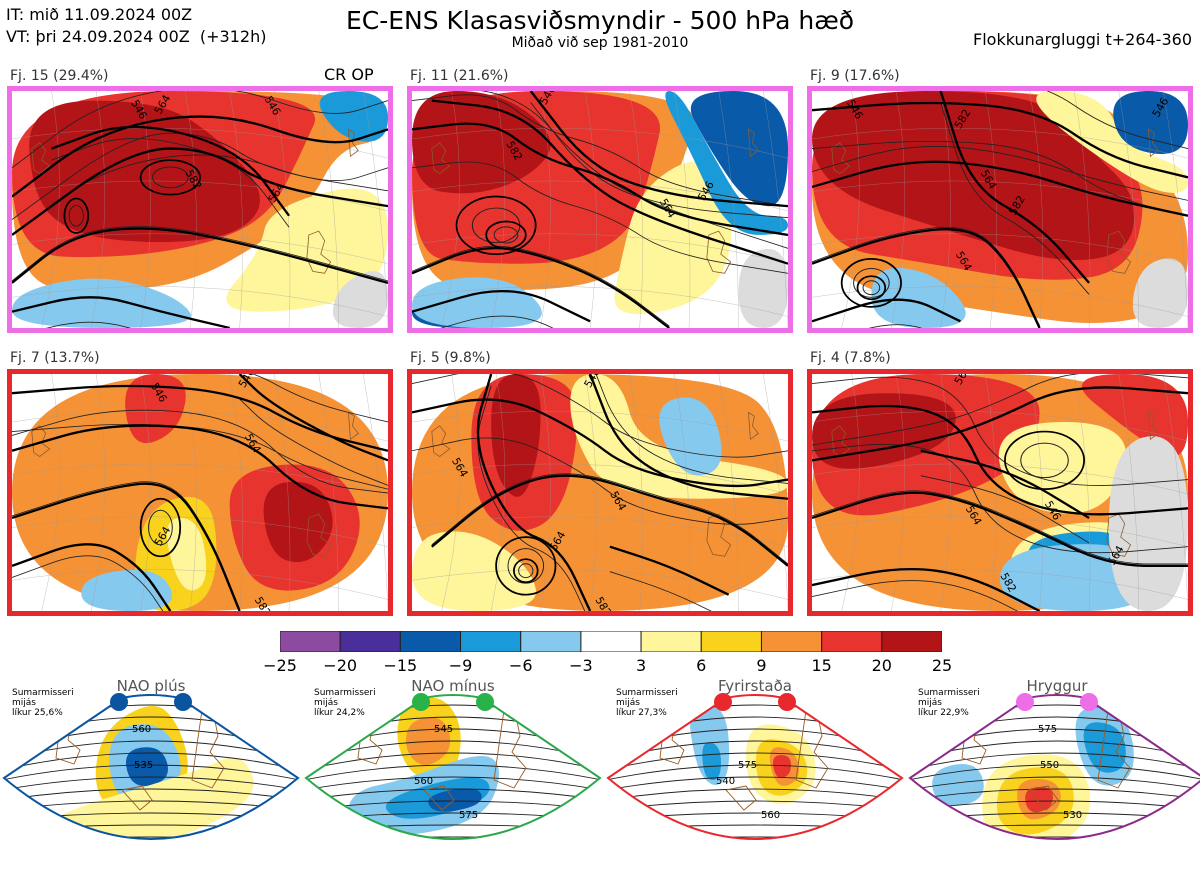  I want to click on colorbar-tick: −20, so click(340, 665).